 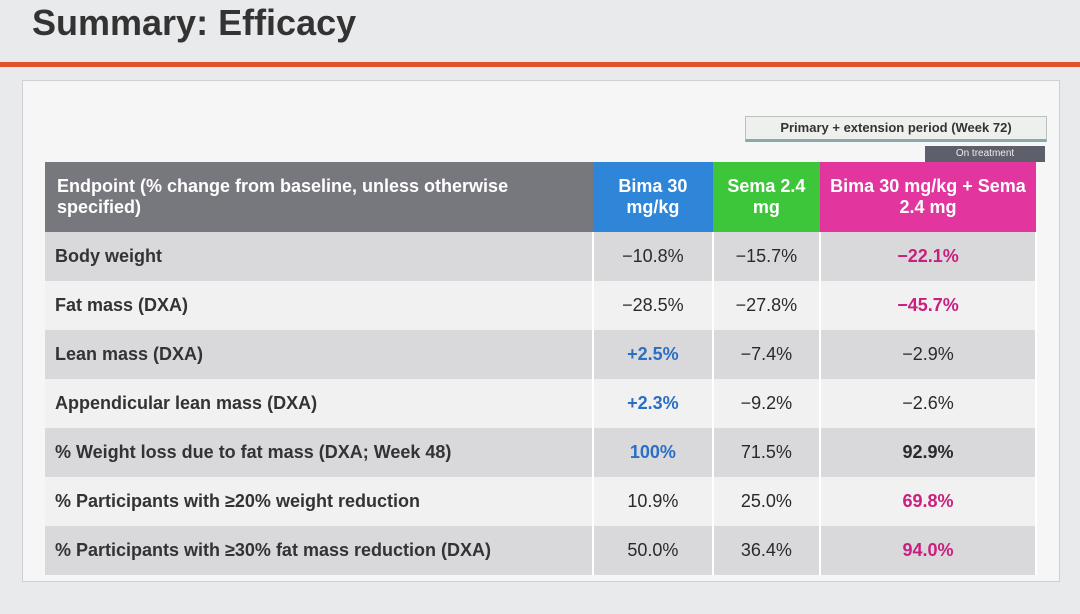 I want to click on value-cell: −2.6%, so click(x=928, y=403).